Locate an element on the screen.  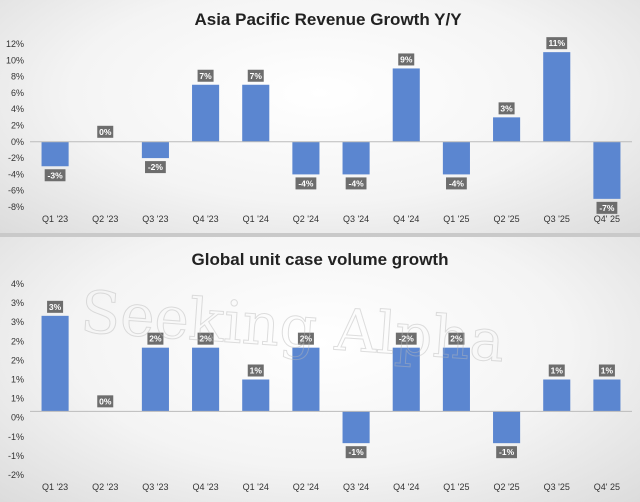
y-tick-label: -2% is located at coordinates (16, 475).